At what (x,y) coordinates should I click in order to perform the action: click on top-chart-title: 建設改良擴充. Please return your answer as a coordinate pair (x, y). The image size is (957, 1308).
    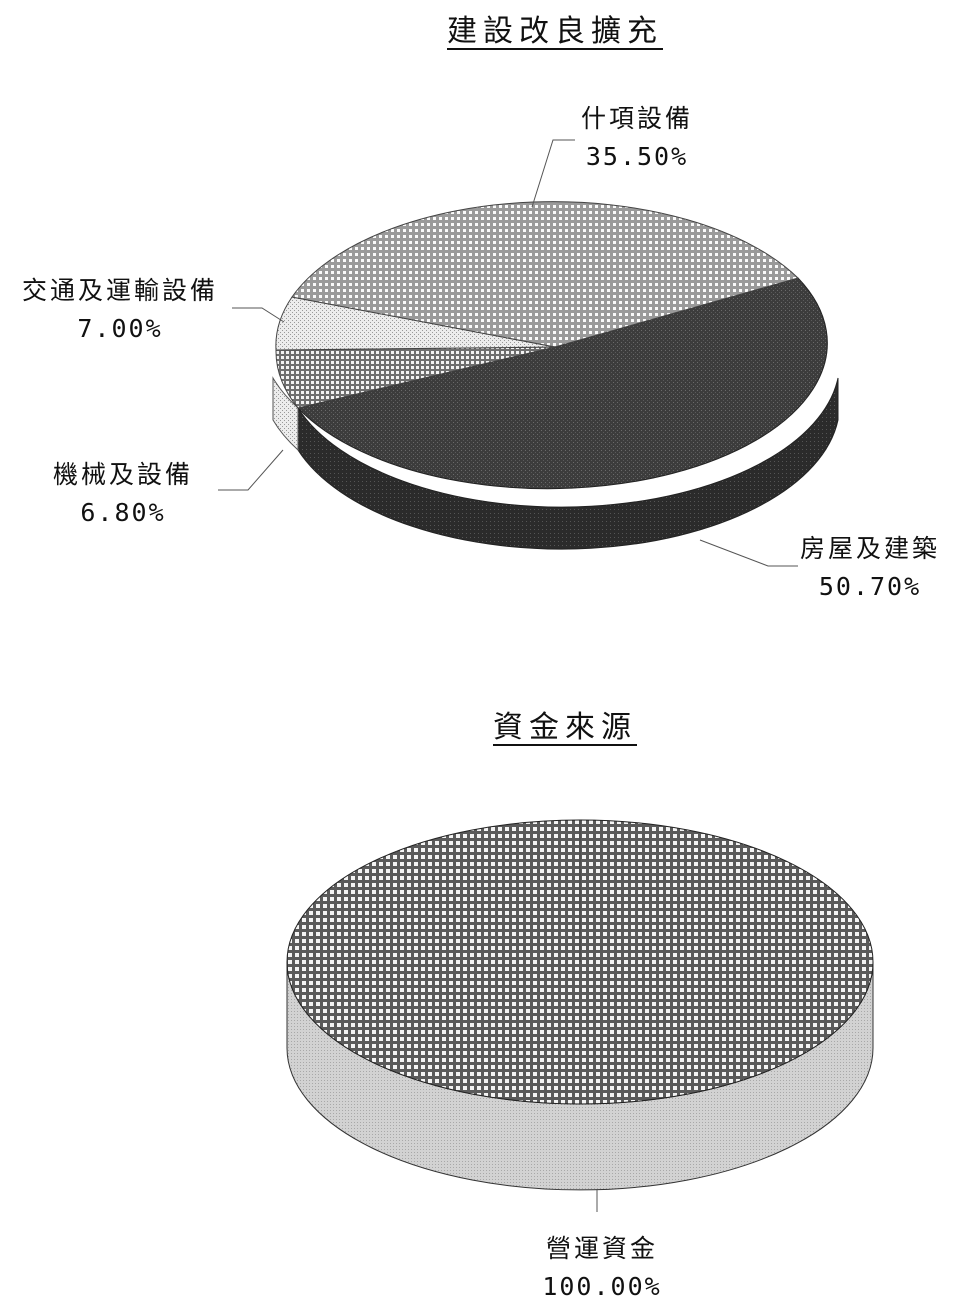
    Looking at the image, I should click on (555, 31).